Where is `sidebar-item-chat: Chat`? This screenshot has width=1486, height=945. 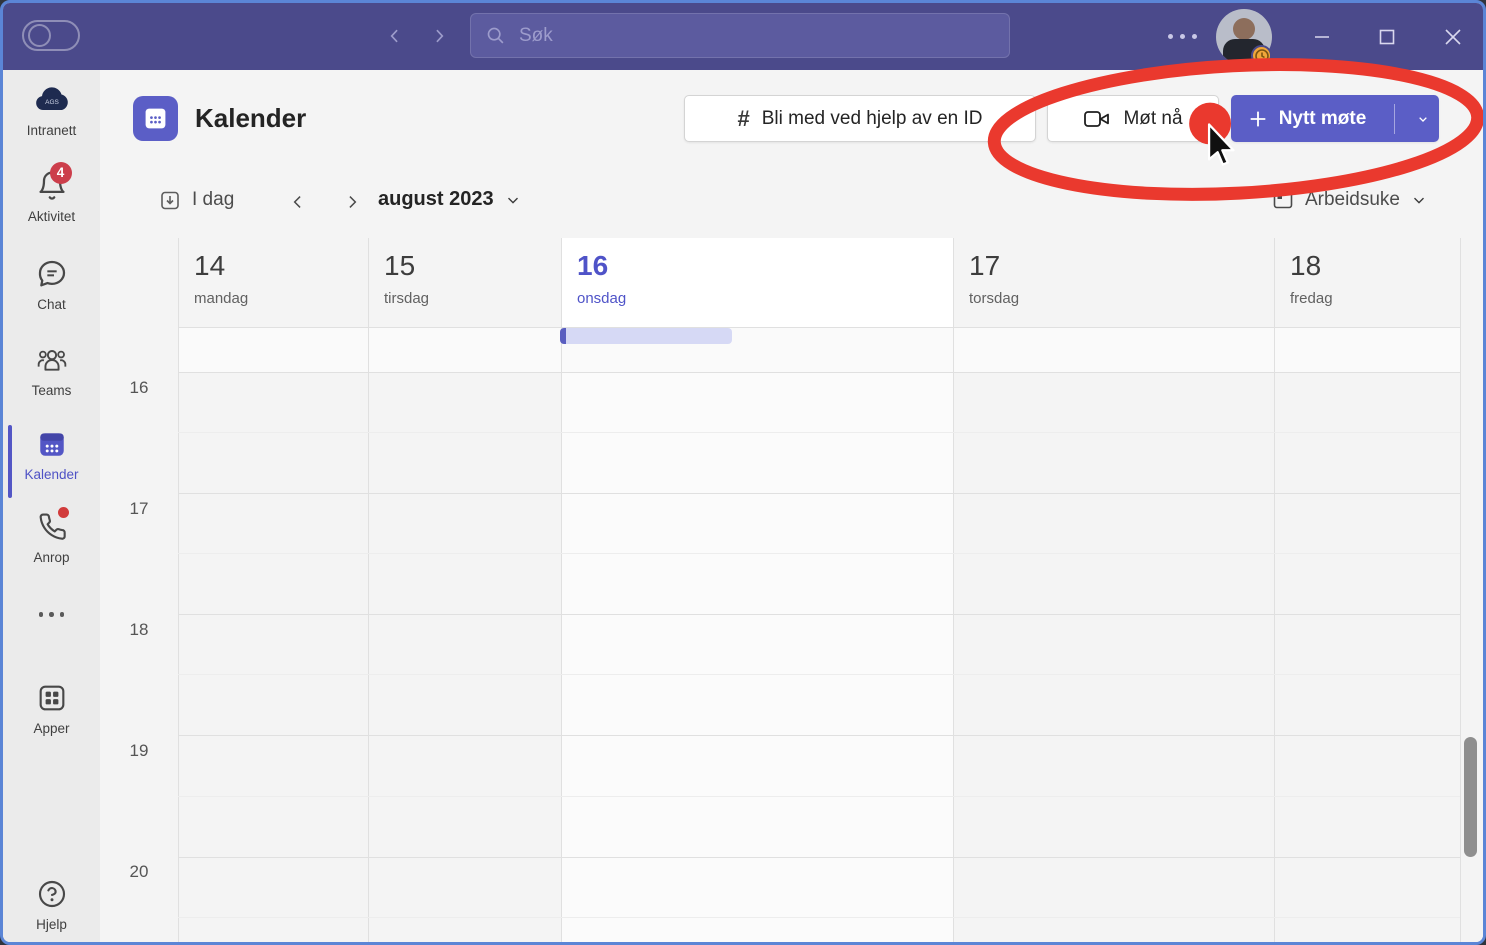
sidebar-item-chat: Chat is located at coordinates (51, 285).